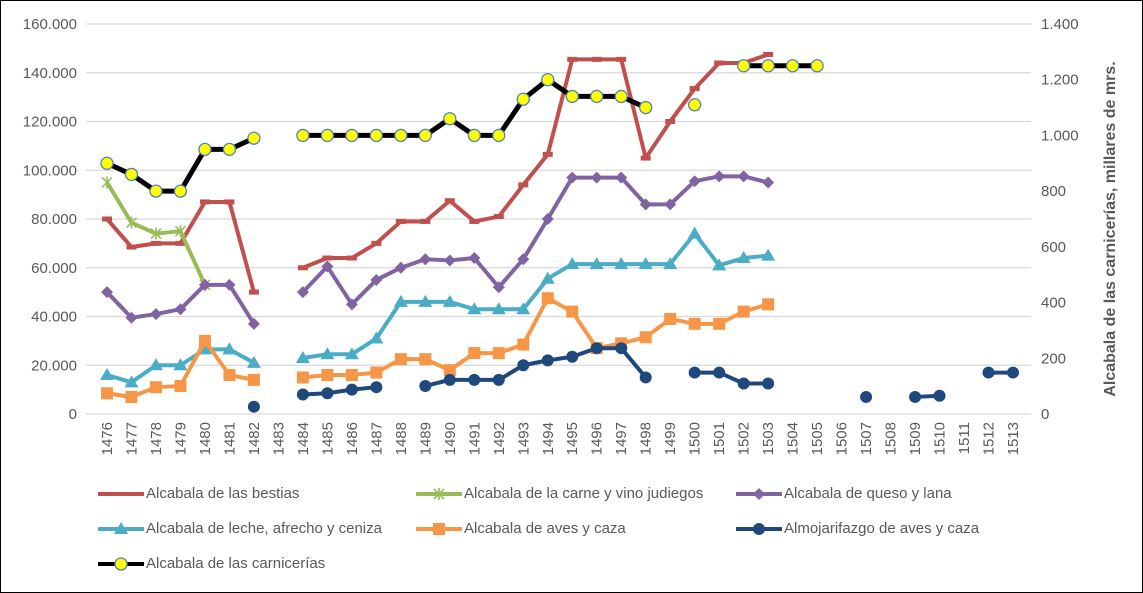 This screenshot has height=593, width=1143. I want to click on x-tick-label: 1497, so click(621, 438).